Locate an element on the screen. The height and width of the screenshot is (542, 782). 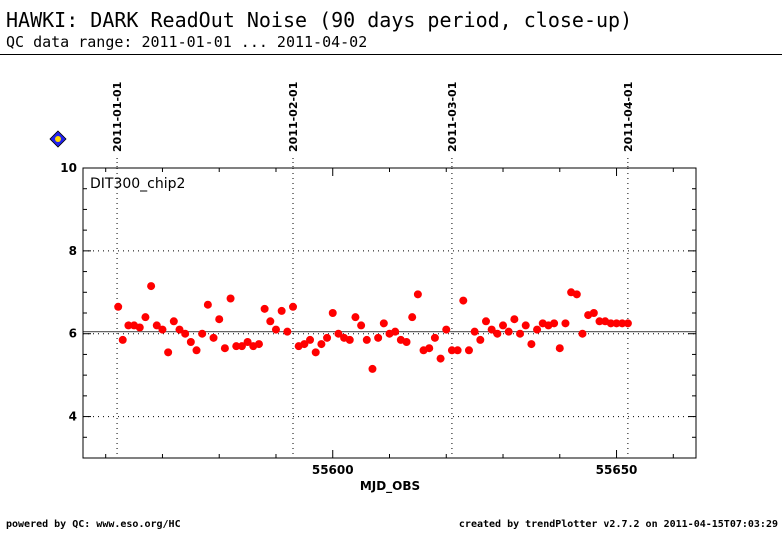
x-tick-label: 55600 is located at coordinates (333, 470).